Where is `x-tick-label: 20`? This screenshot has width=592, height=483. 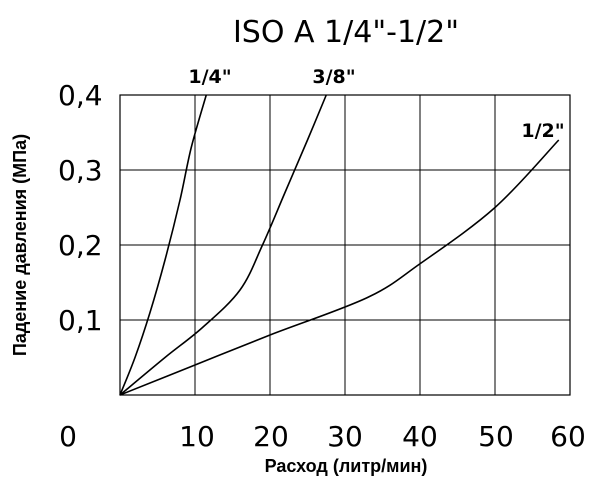 x-tick-label: 20 is located at coordinates (271, 436).